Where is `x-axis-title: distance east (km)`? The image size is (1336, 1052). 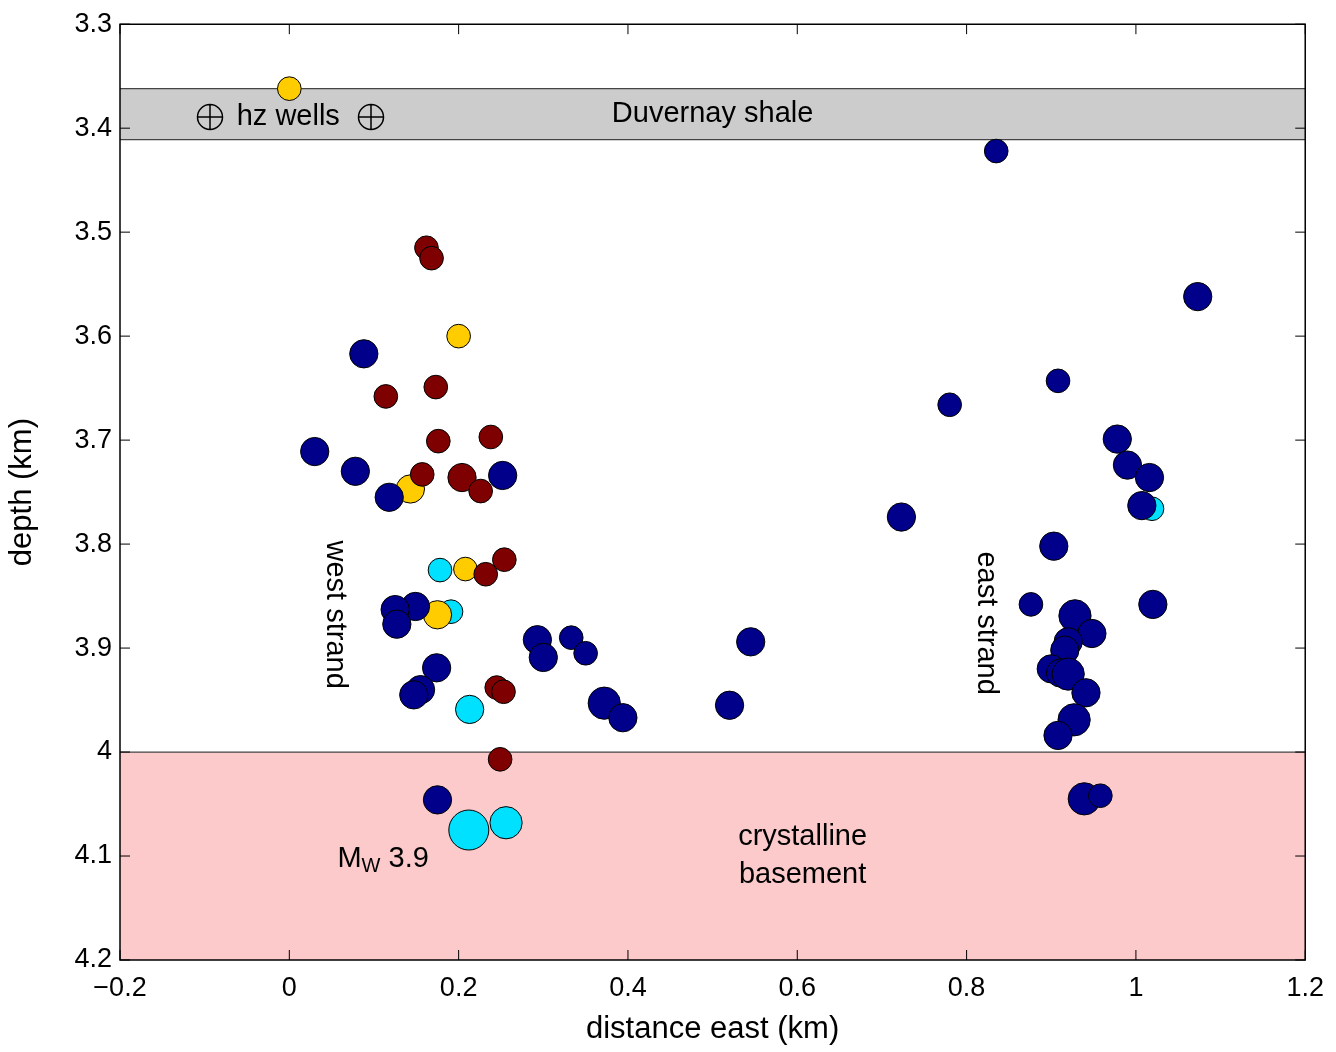
x-axis-title: distance east (km) is located at coordinates (712, 1027).